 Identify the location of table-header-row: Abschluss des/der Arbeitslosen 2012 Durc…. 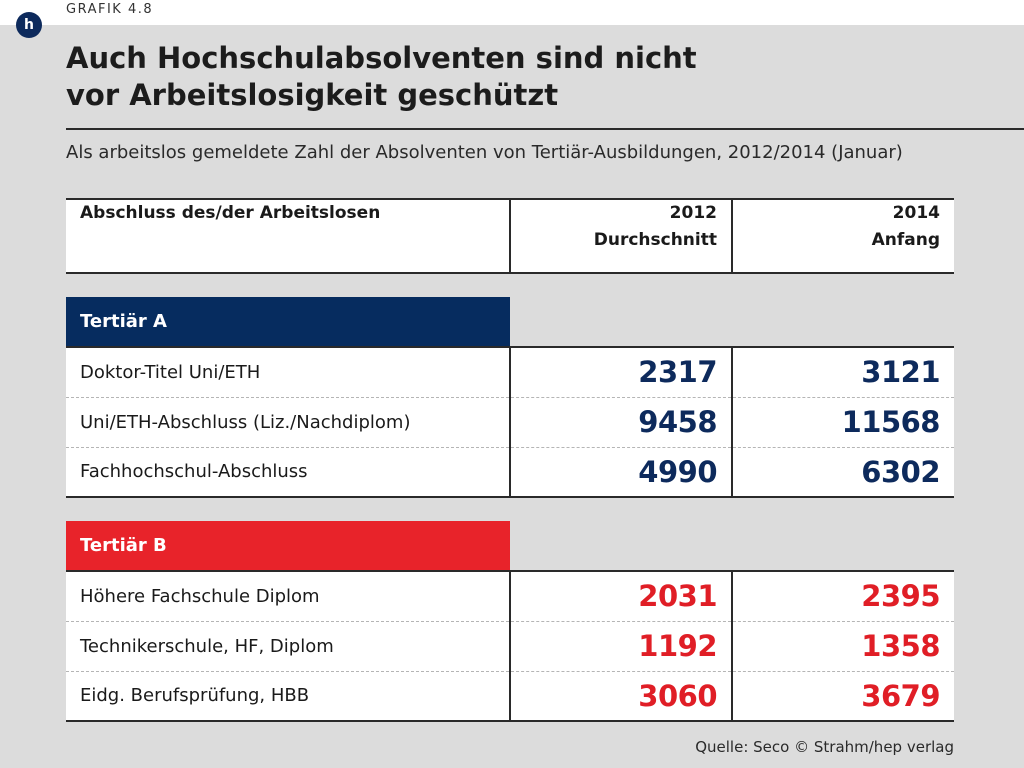
(510, 236).